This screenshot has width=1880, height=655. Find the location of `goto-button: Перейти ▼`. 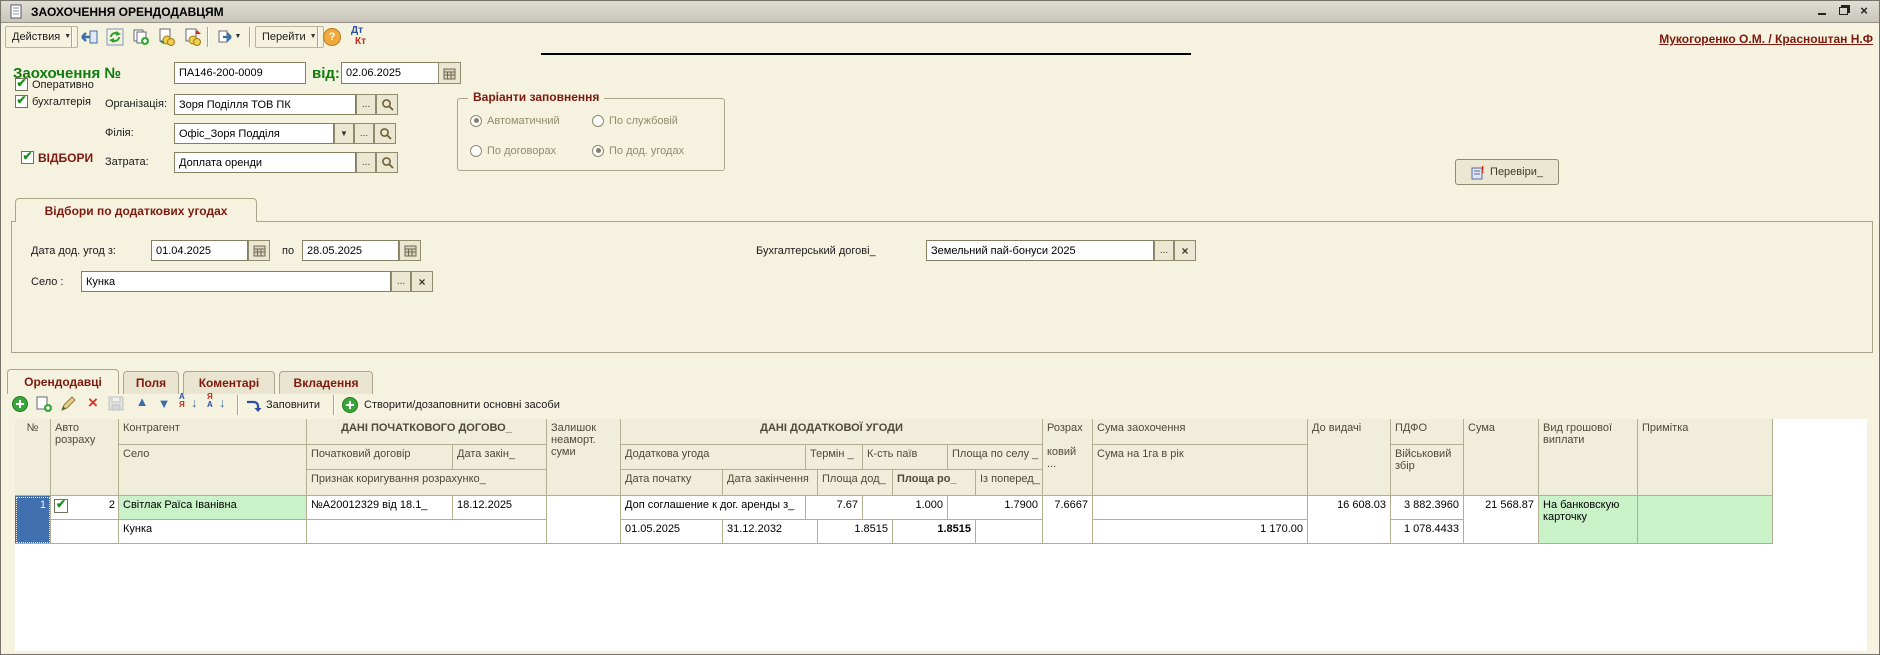

goto-button: Перейти ▼ is located at coordinates (289, 37).